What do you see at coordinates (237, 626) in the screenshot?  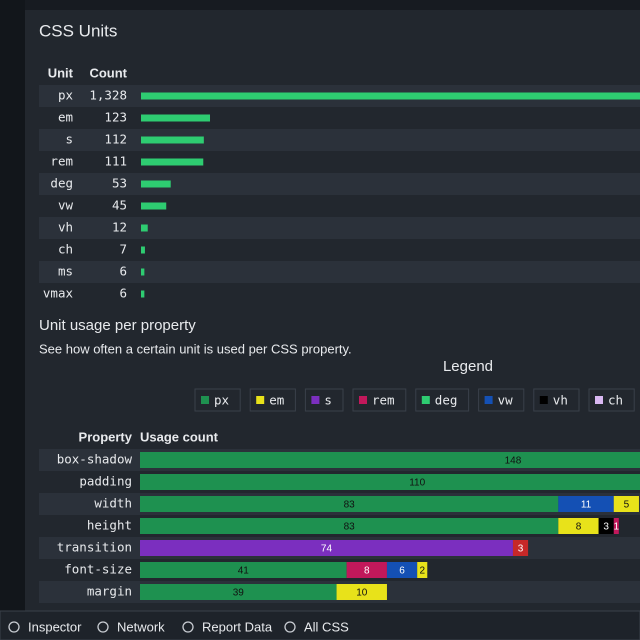 I see `toolbar-item: Report Data` at bounding box center [237, 626].